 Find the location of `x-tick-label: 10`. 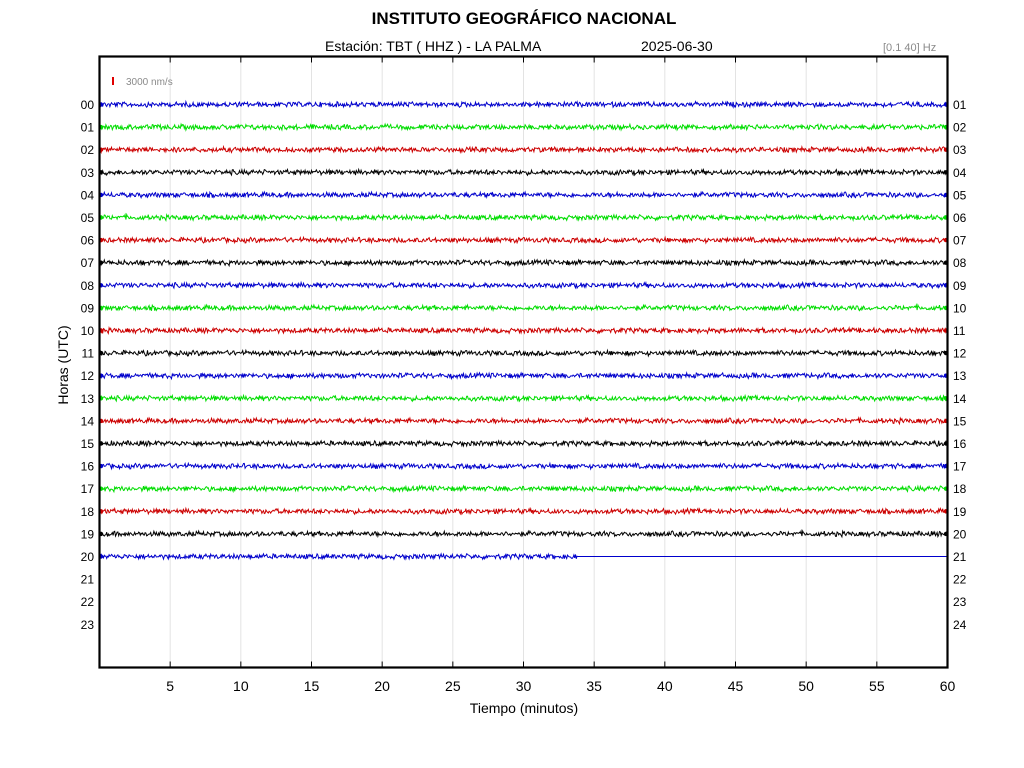

x-tick-label: 10 is located at coordinates (241, 686).